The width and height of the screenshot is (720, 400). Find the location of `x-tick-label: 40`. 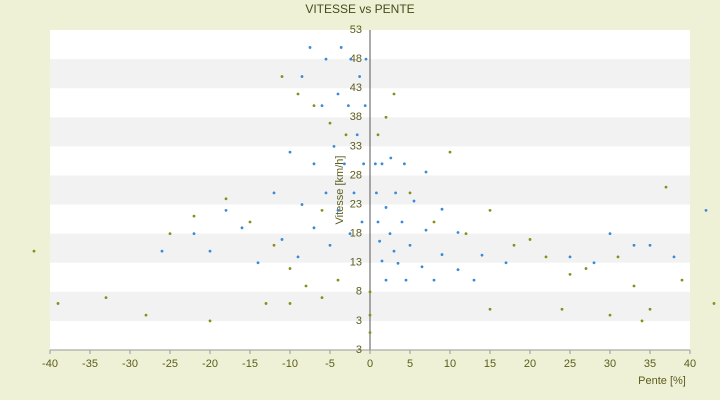

x-tick-label: 40 is located at coordinates (690, 364).